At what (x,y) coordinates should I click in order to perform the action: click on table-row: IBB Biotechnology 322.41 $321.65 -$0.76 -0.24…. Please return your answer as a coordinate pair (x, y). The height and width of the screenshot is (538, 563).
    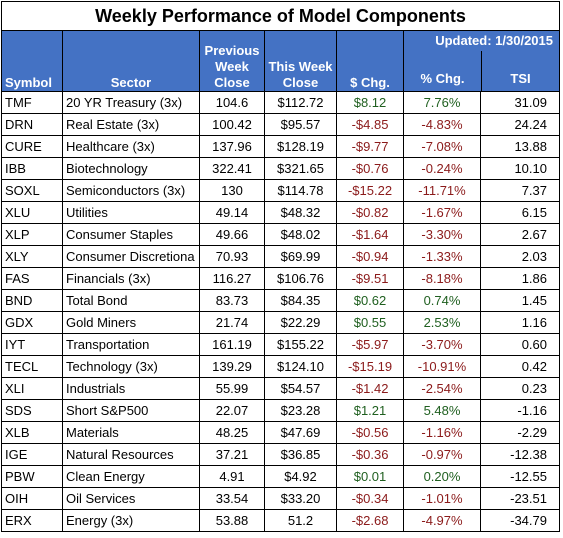
    Looking at the image, I should click on (280, 168).